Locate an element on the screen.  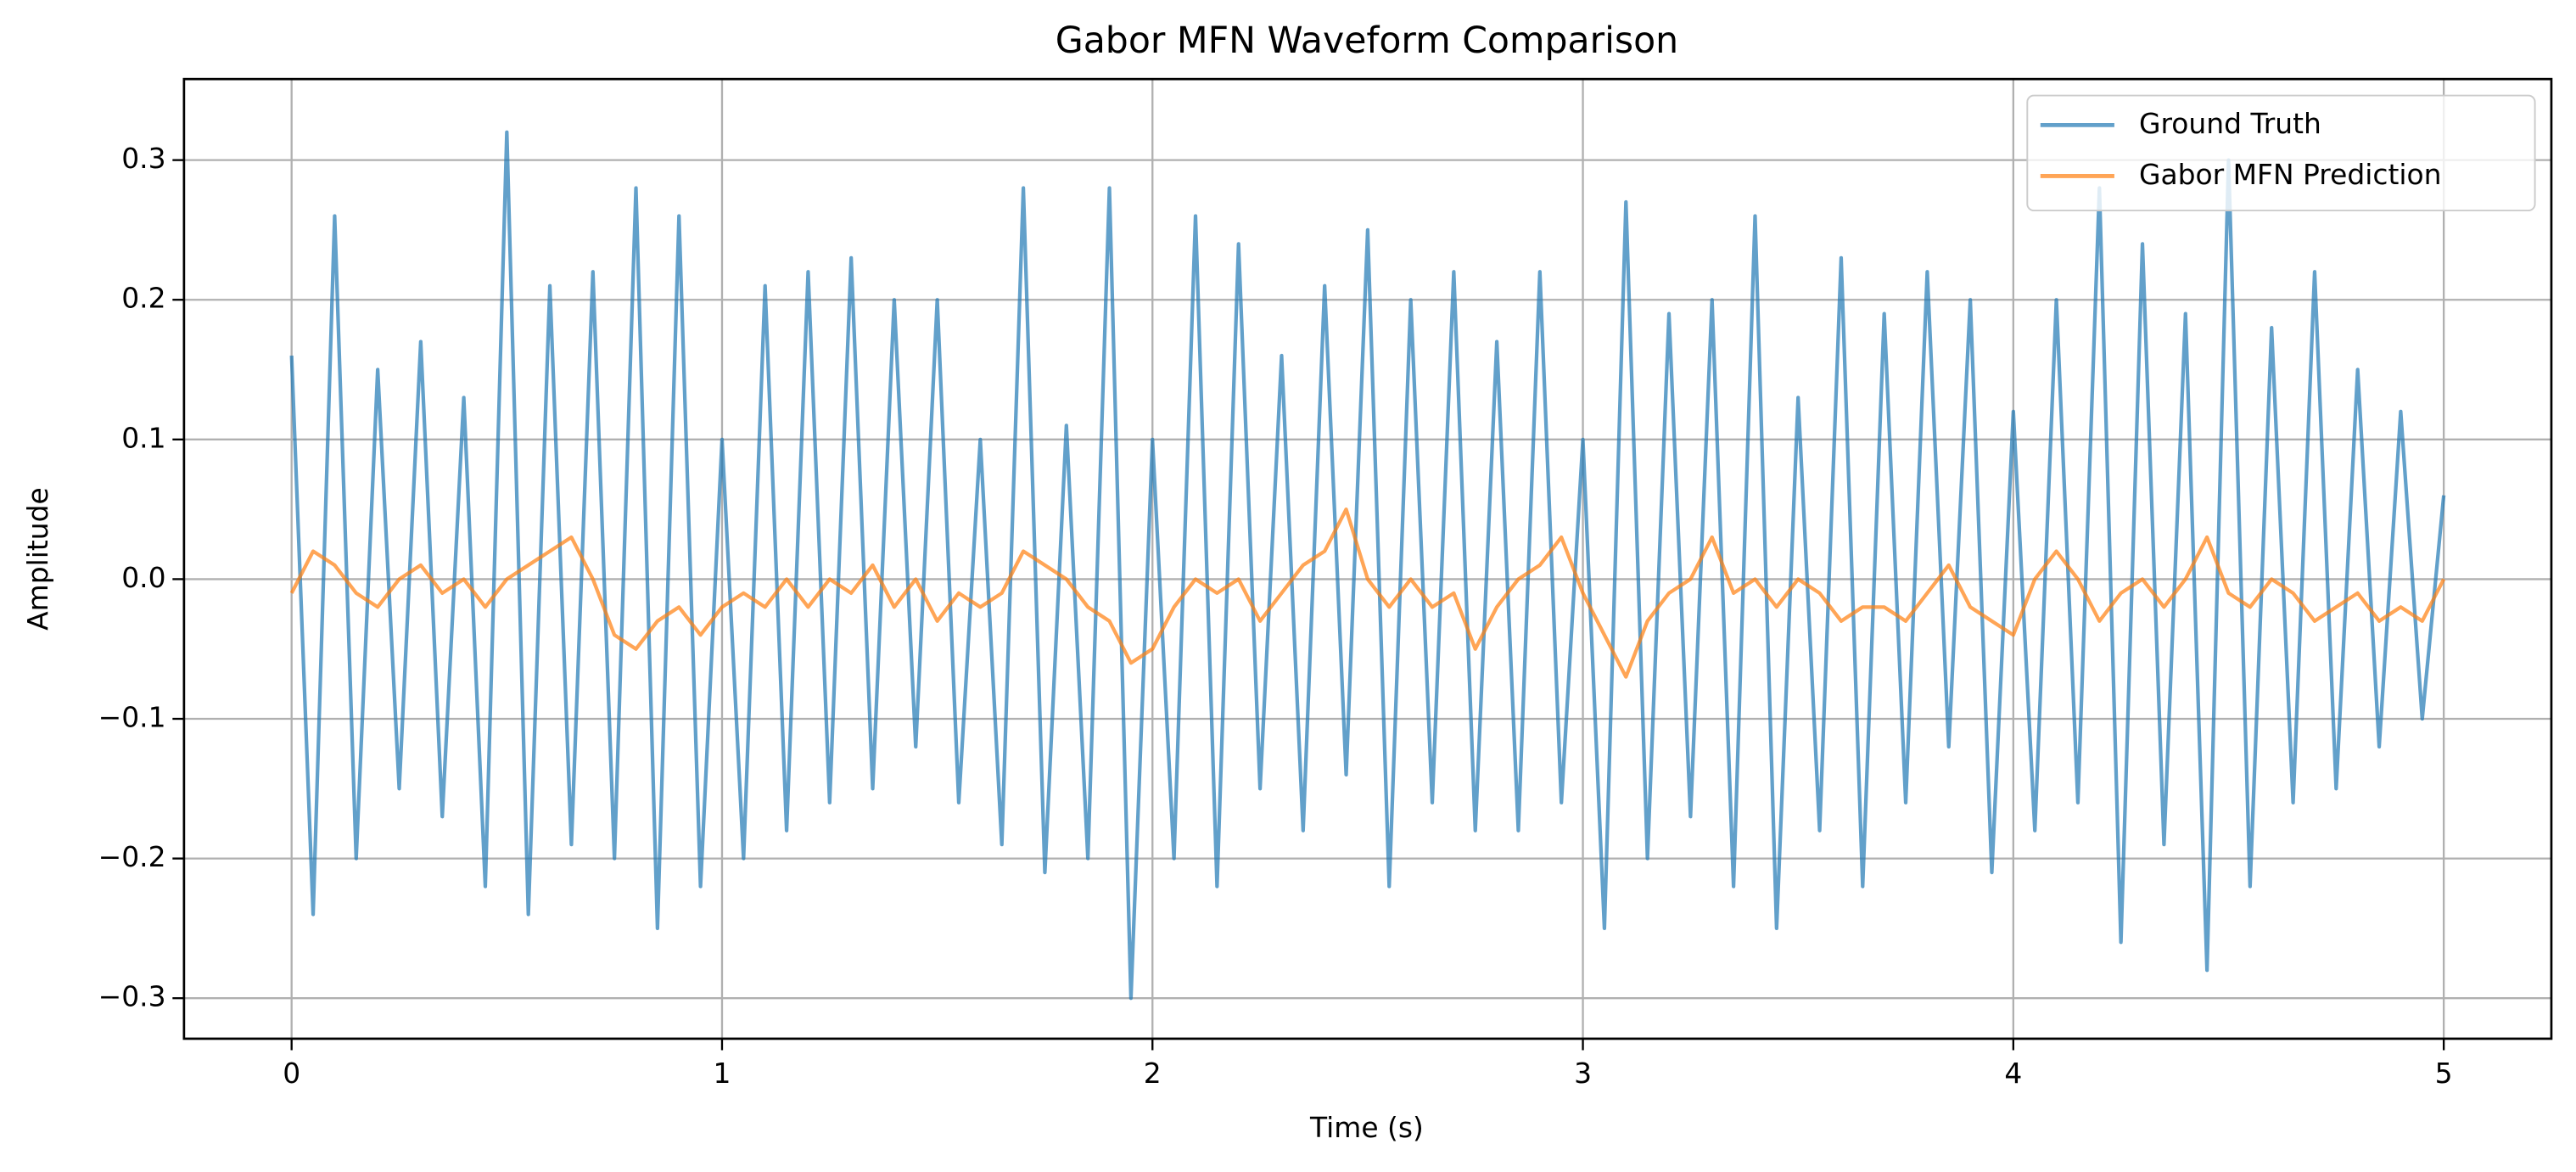
x-tick-label: 4 is located at coordinates (2013, 1074).